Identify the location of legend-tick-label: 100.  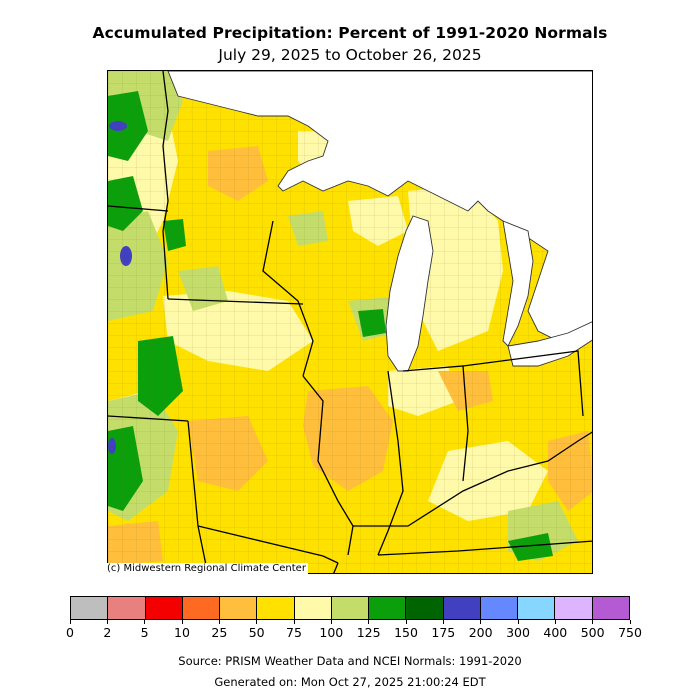
(331, 630).